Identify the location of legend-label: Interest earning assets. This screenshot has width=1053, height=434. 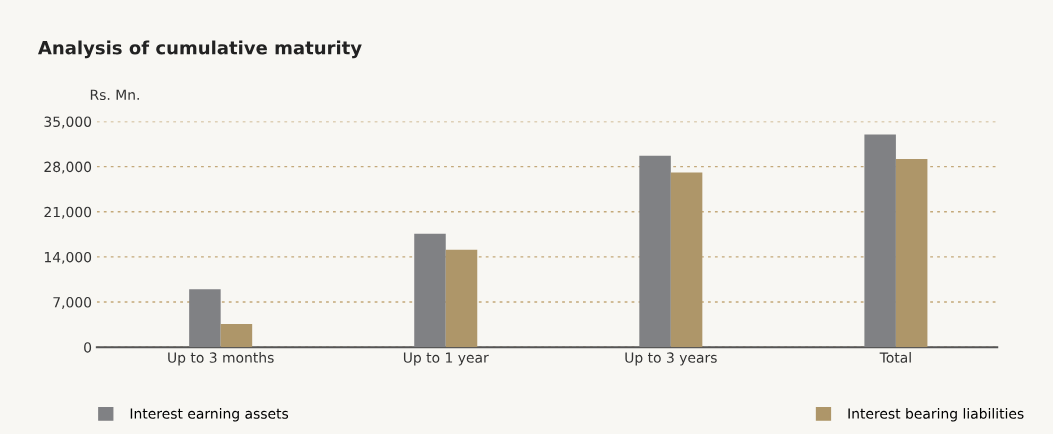
(209, 415).